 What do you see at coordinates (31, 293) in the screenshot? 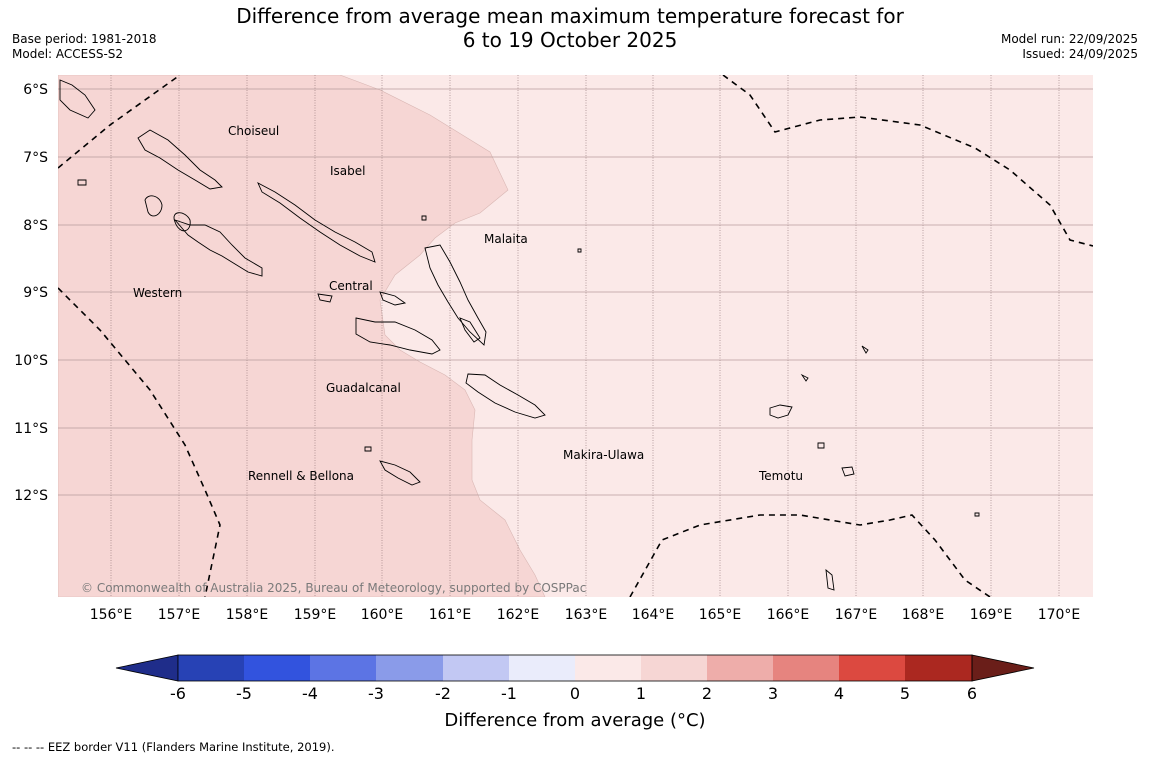
I see `latitude-axis: 6°S 7°S 8°S 9°S 10°S 11°S 12°S` at bounding box center [31, 293].